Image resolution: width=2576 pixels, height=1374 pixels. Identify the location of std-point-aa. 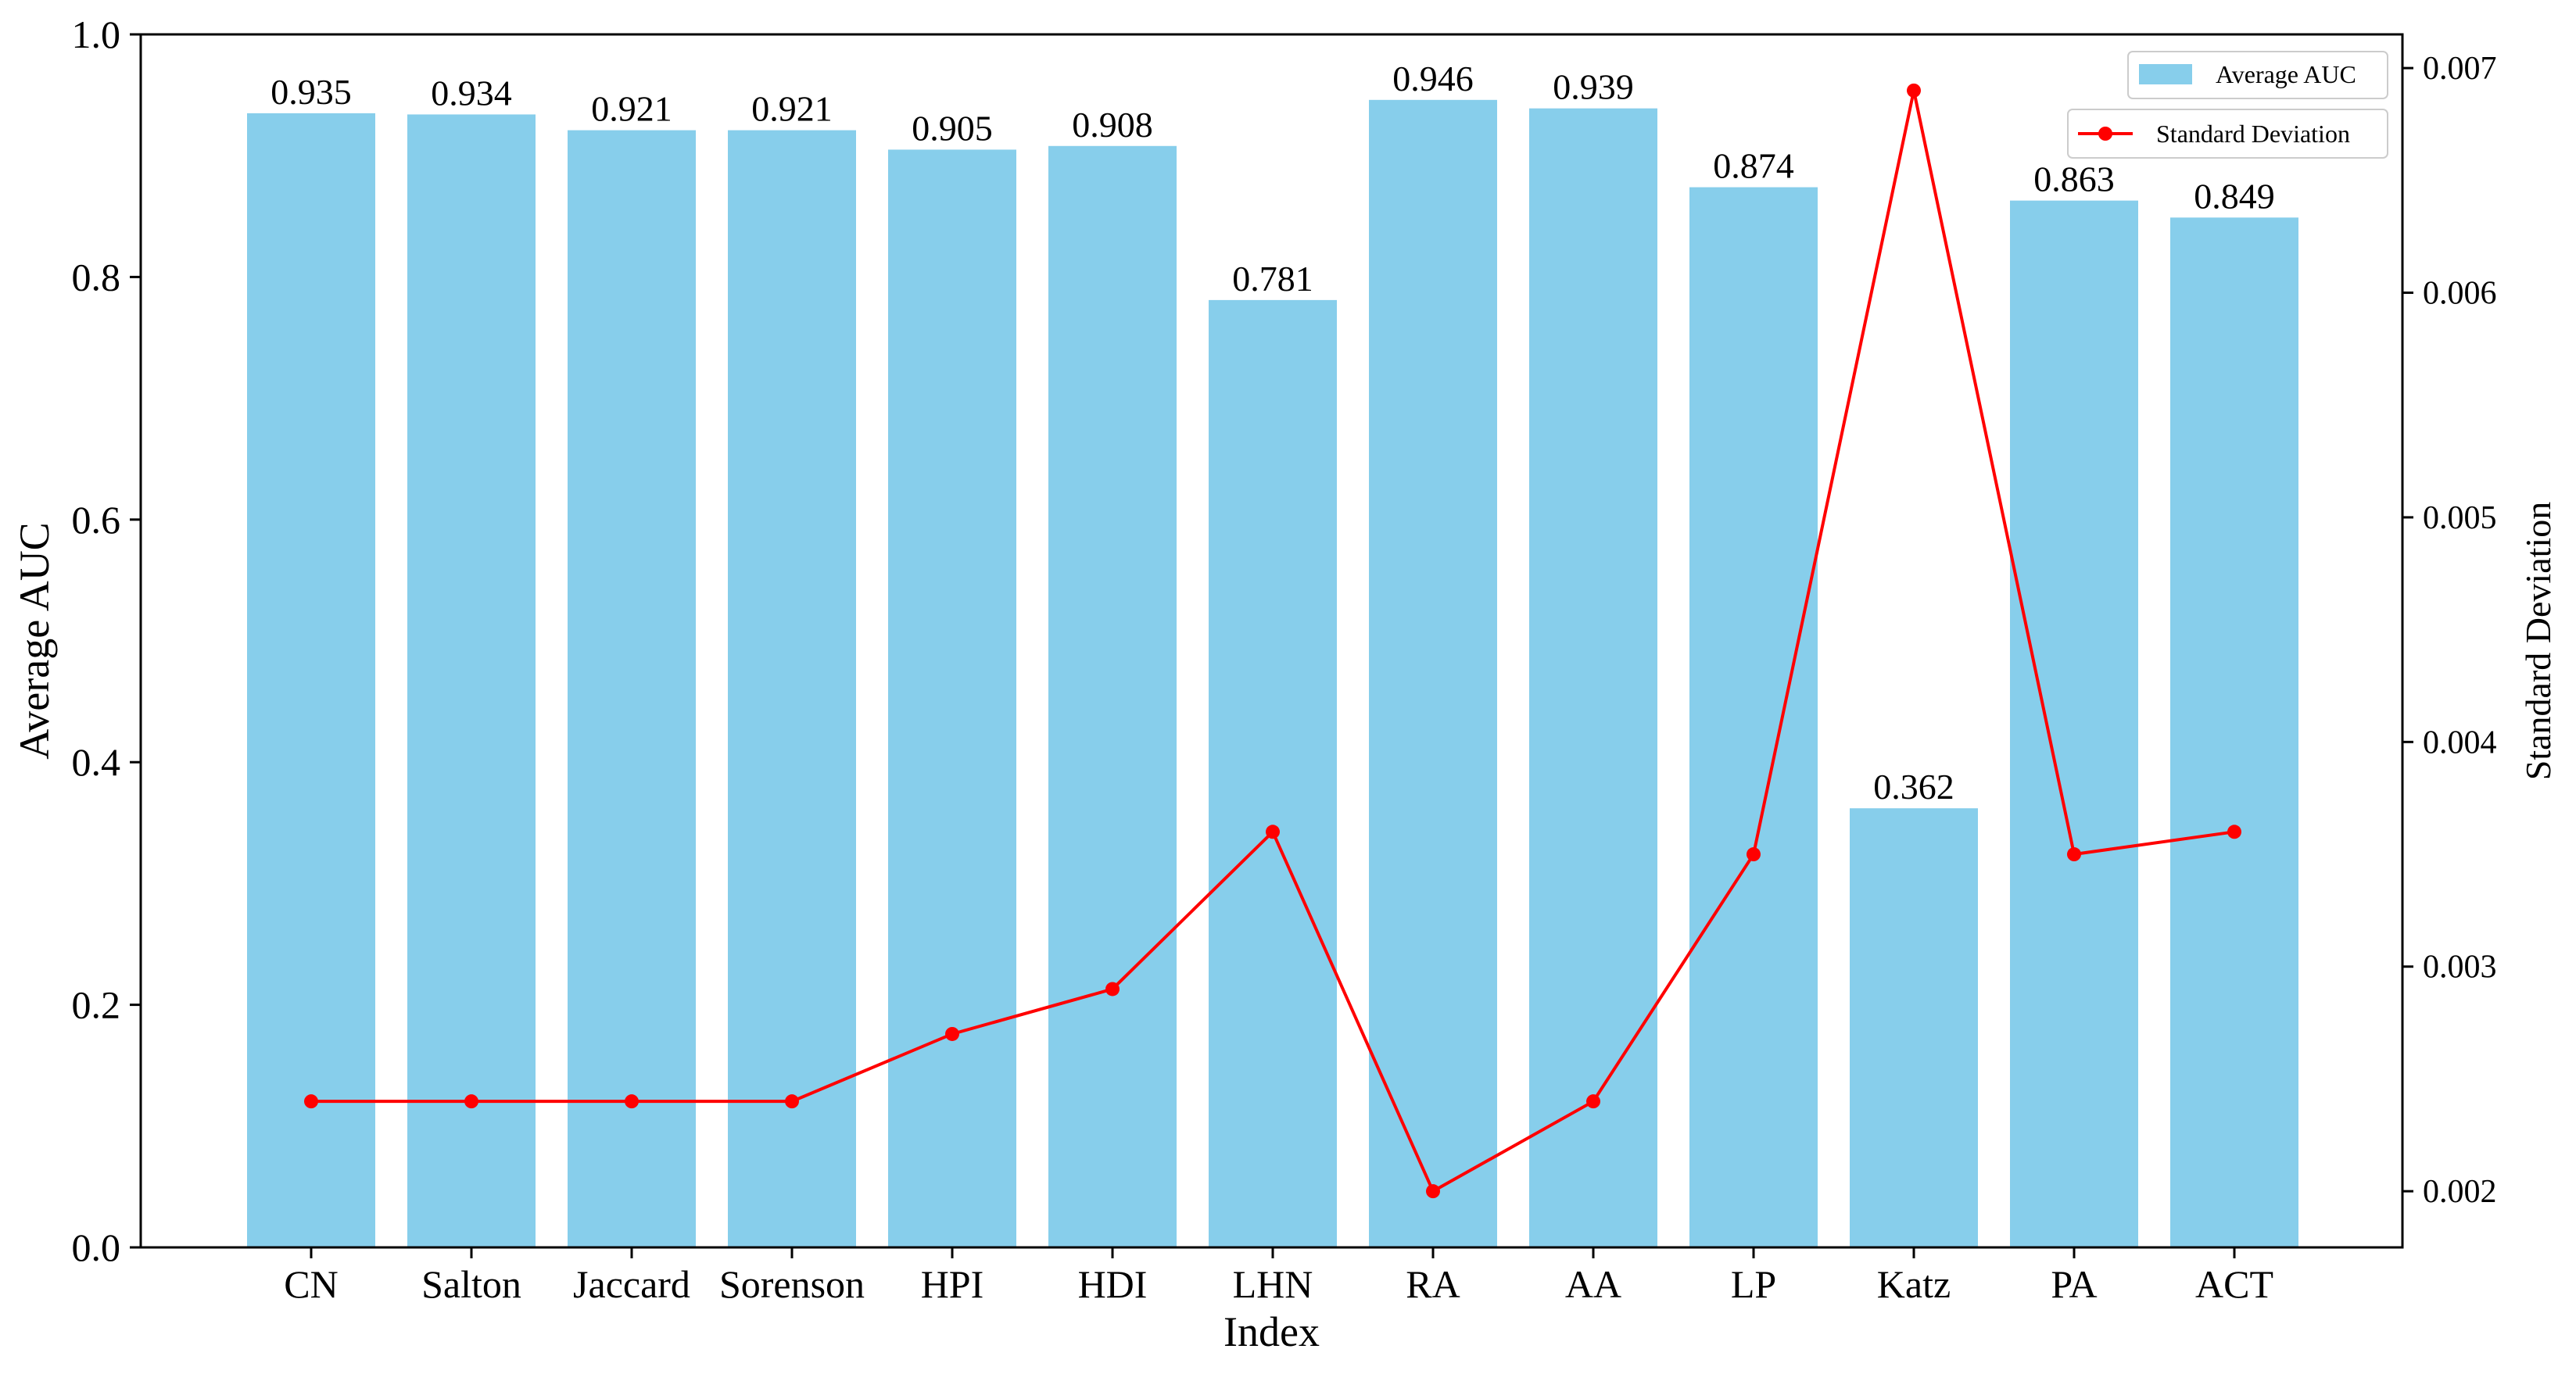
(1593, 1101).